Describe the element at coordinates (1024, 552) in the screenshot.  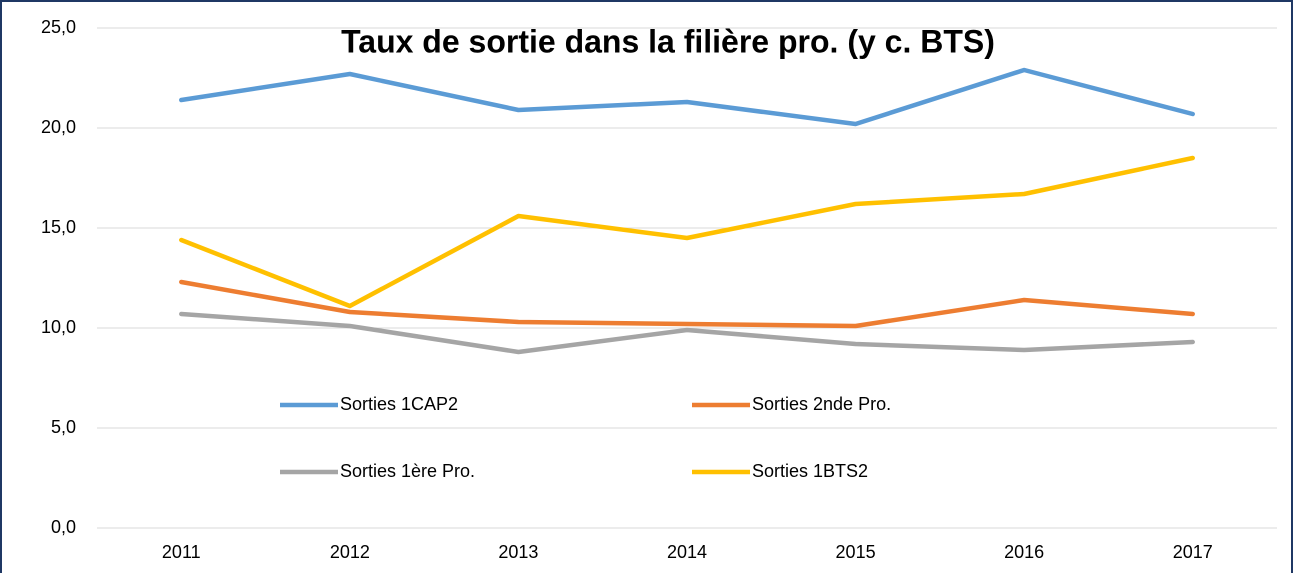
I see `x-tick-label: 2016` at that location.